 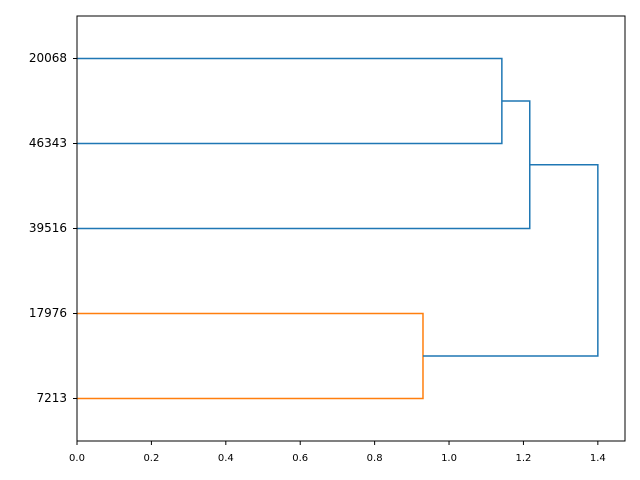 I want to click on leaf-label: 17976, so click(x=48, y=313).